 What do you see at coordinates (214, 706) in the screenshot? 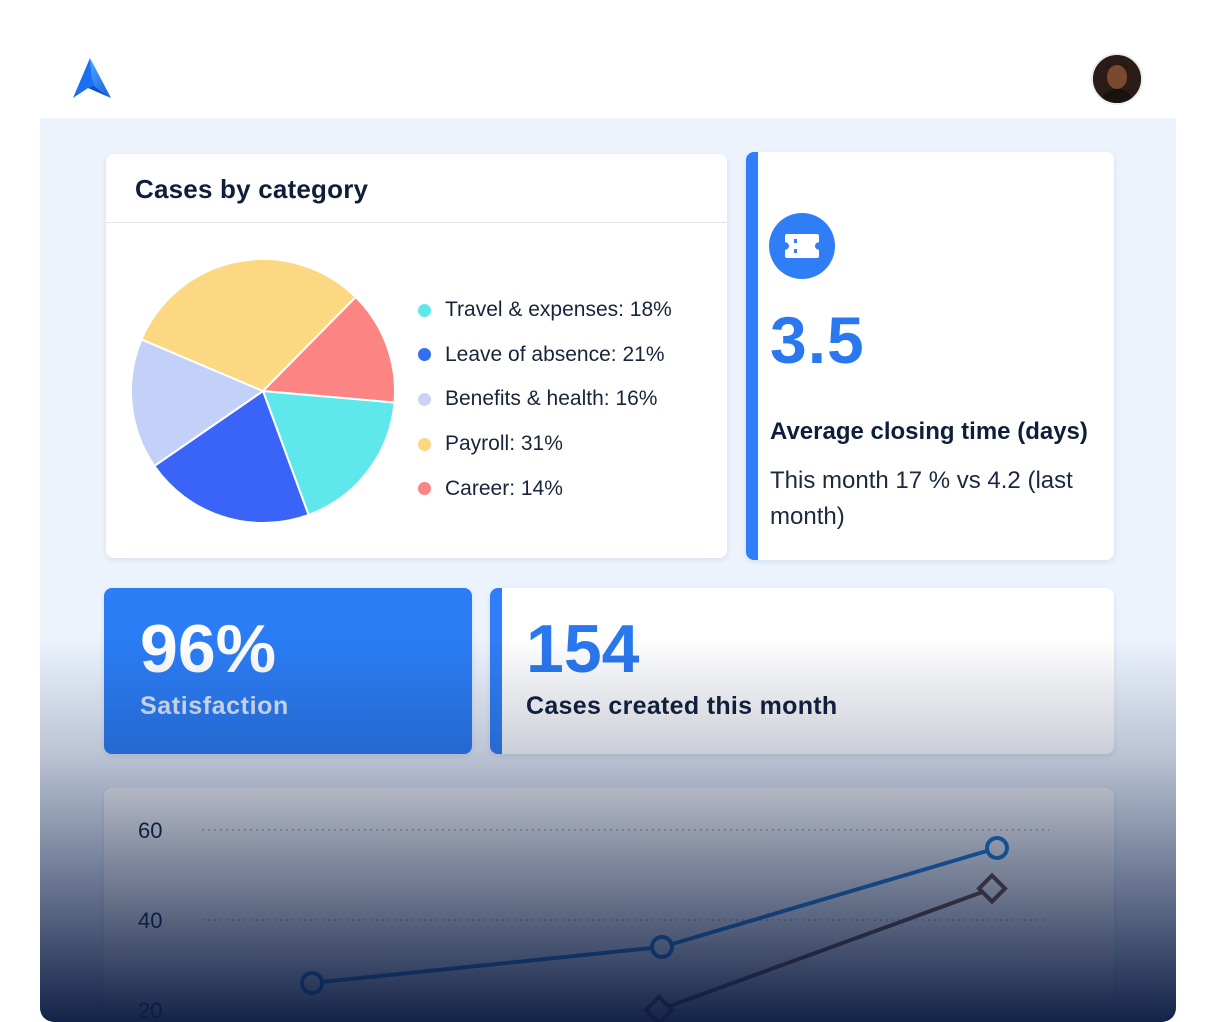
I see `satisfaction-label: Satisfaction` at bounding box center [214, 706].